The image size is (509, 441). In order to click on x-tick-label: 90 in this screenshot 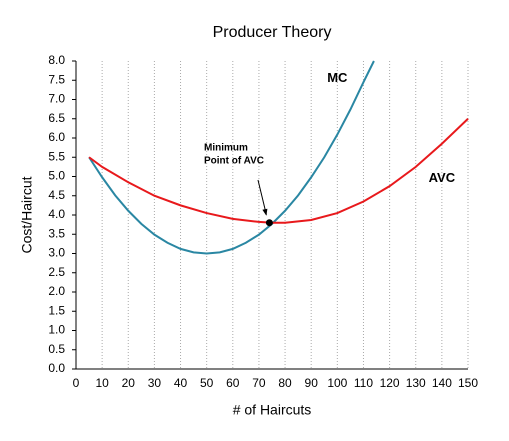, I will do `click(312, 383)`.